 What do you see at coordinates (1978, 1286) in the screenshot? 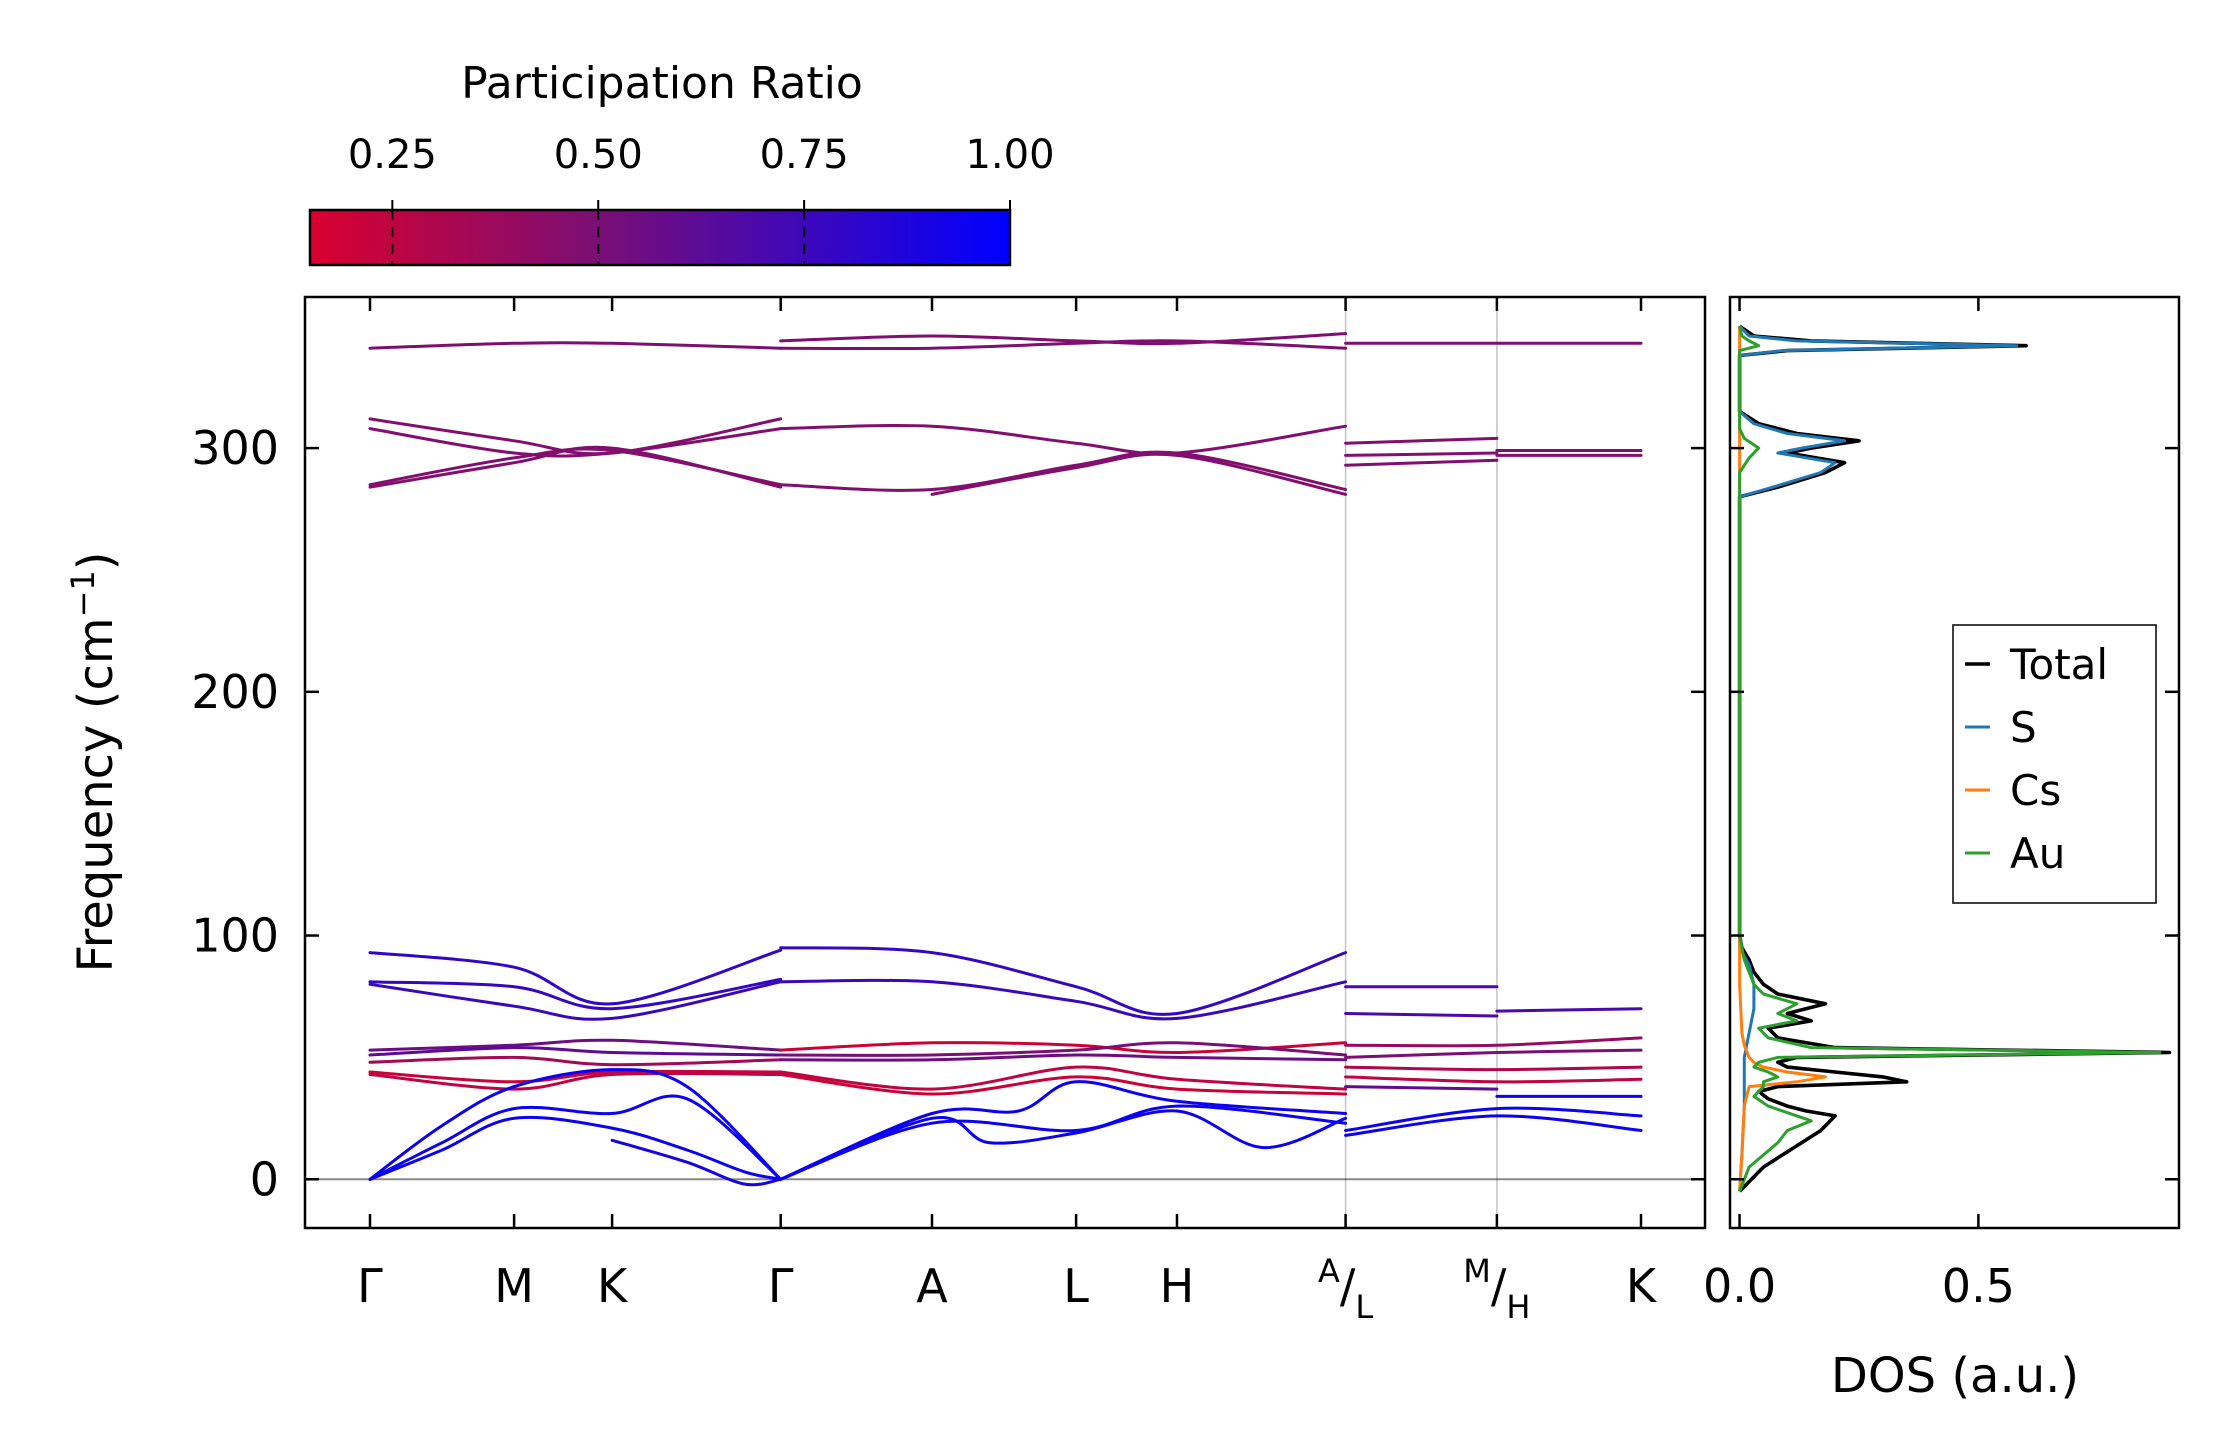
I see `dos-tick-label: 0.5` at bounding box center [1978, 1286].